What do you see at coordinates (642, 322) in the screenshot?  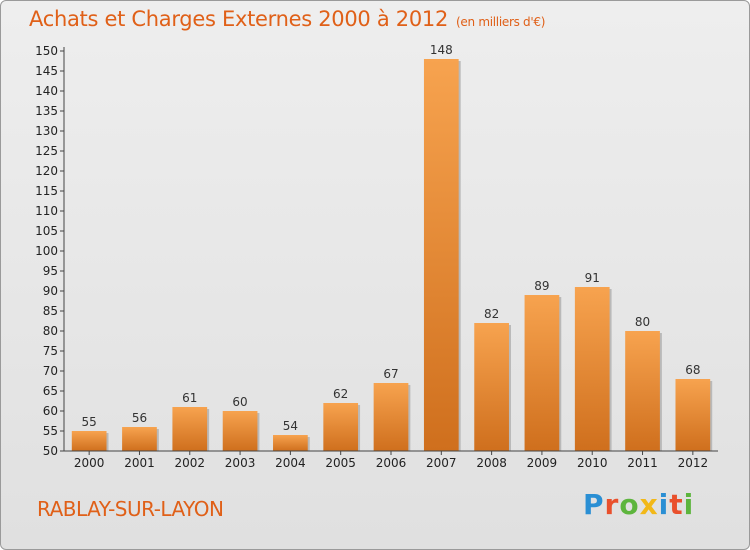 I see `bar-value-label: 80` at bounding box center [642, 322].